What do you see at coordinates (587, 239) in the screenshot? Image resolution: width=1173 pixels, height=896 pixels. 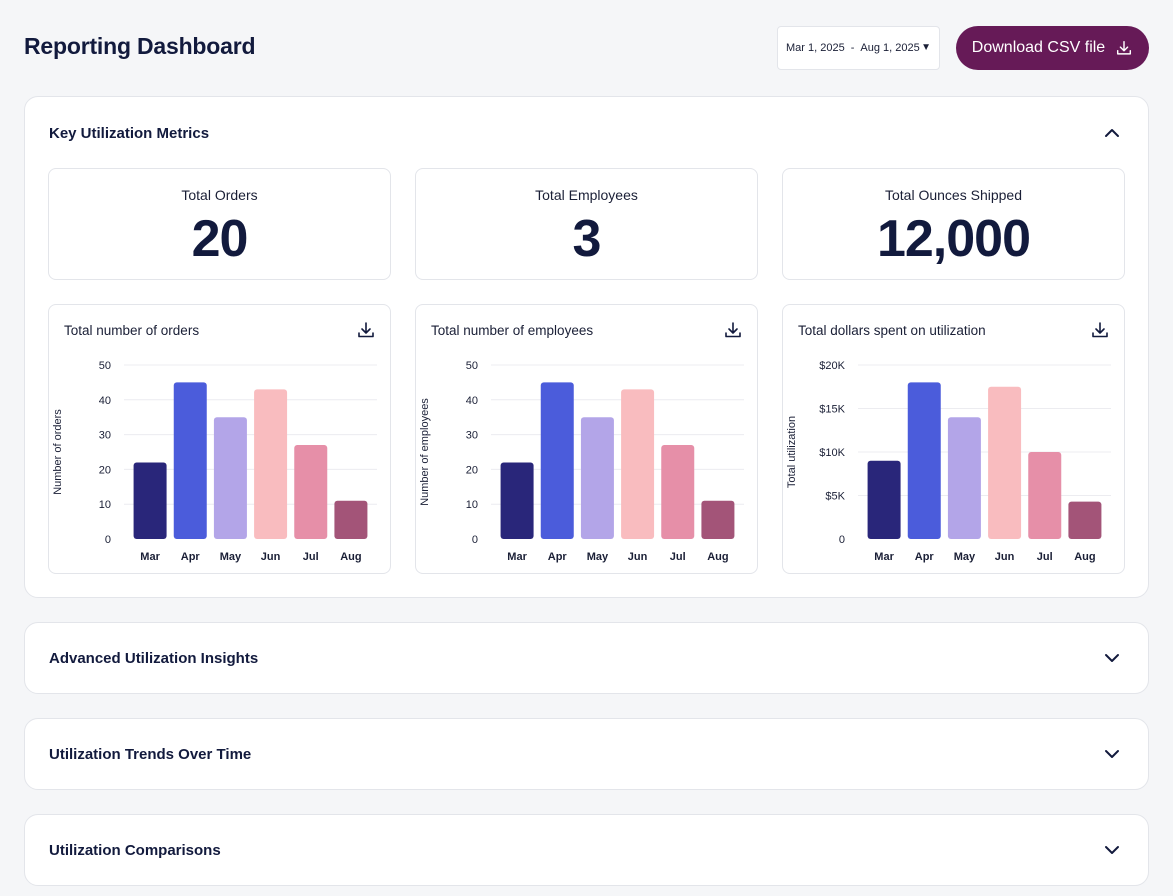 I see `stat-value: 3` at bounding box center [587, 239].